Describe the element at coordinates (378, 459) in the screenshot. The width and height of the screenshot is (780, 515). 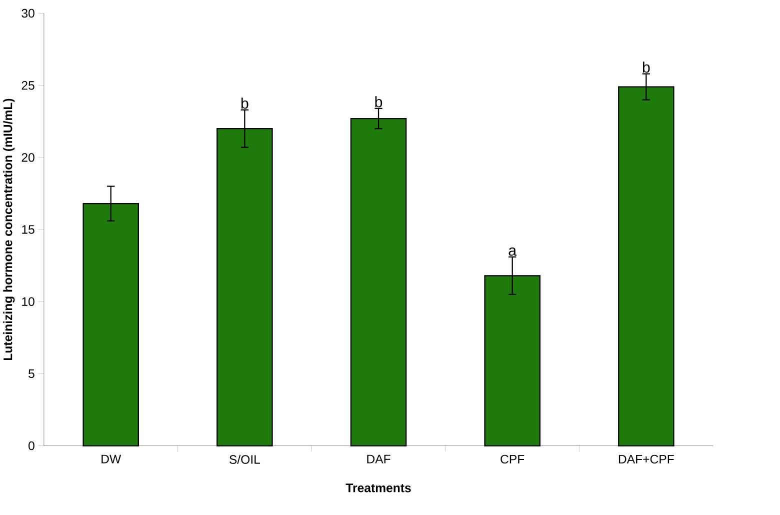
I see `x-tick-label: DAF` at that location.